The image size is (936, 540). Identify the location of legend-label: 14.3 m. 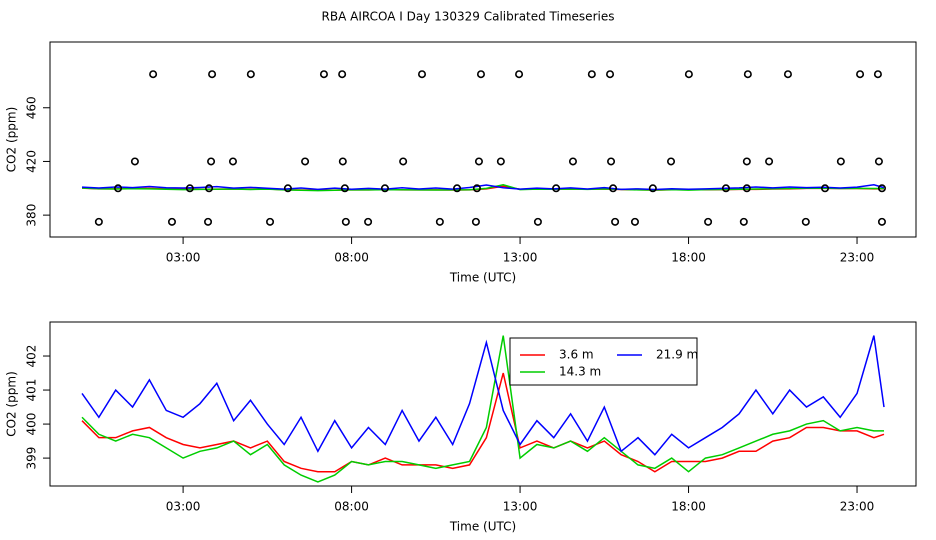
(580, 372).